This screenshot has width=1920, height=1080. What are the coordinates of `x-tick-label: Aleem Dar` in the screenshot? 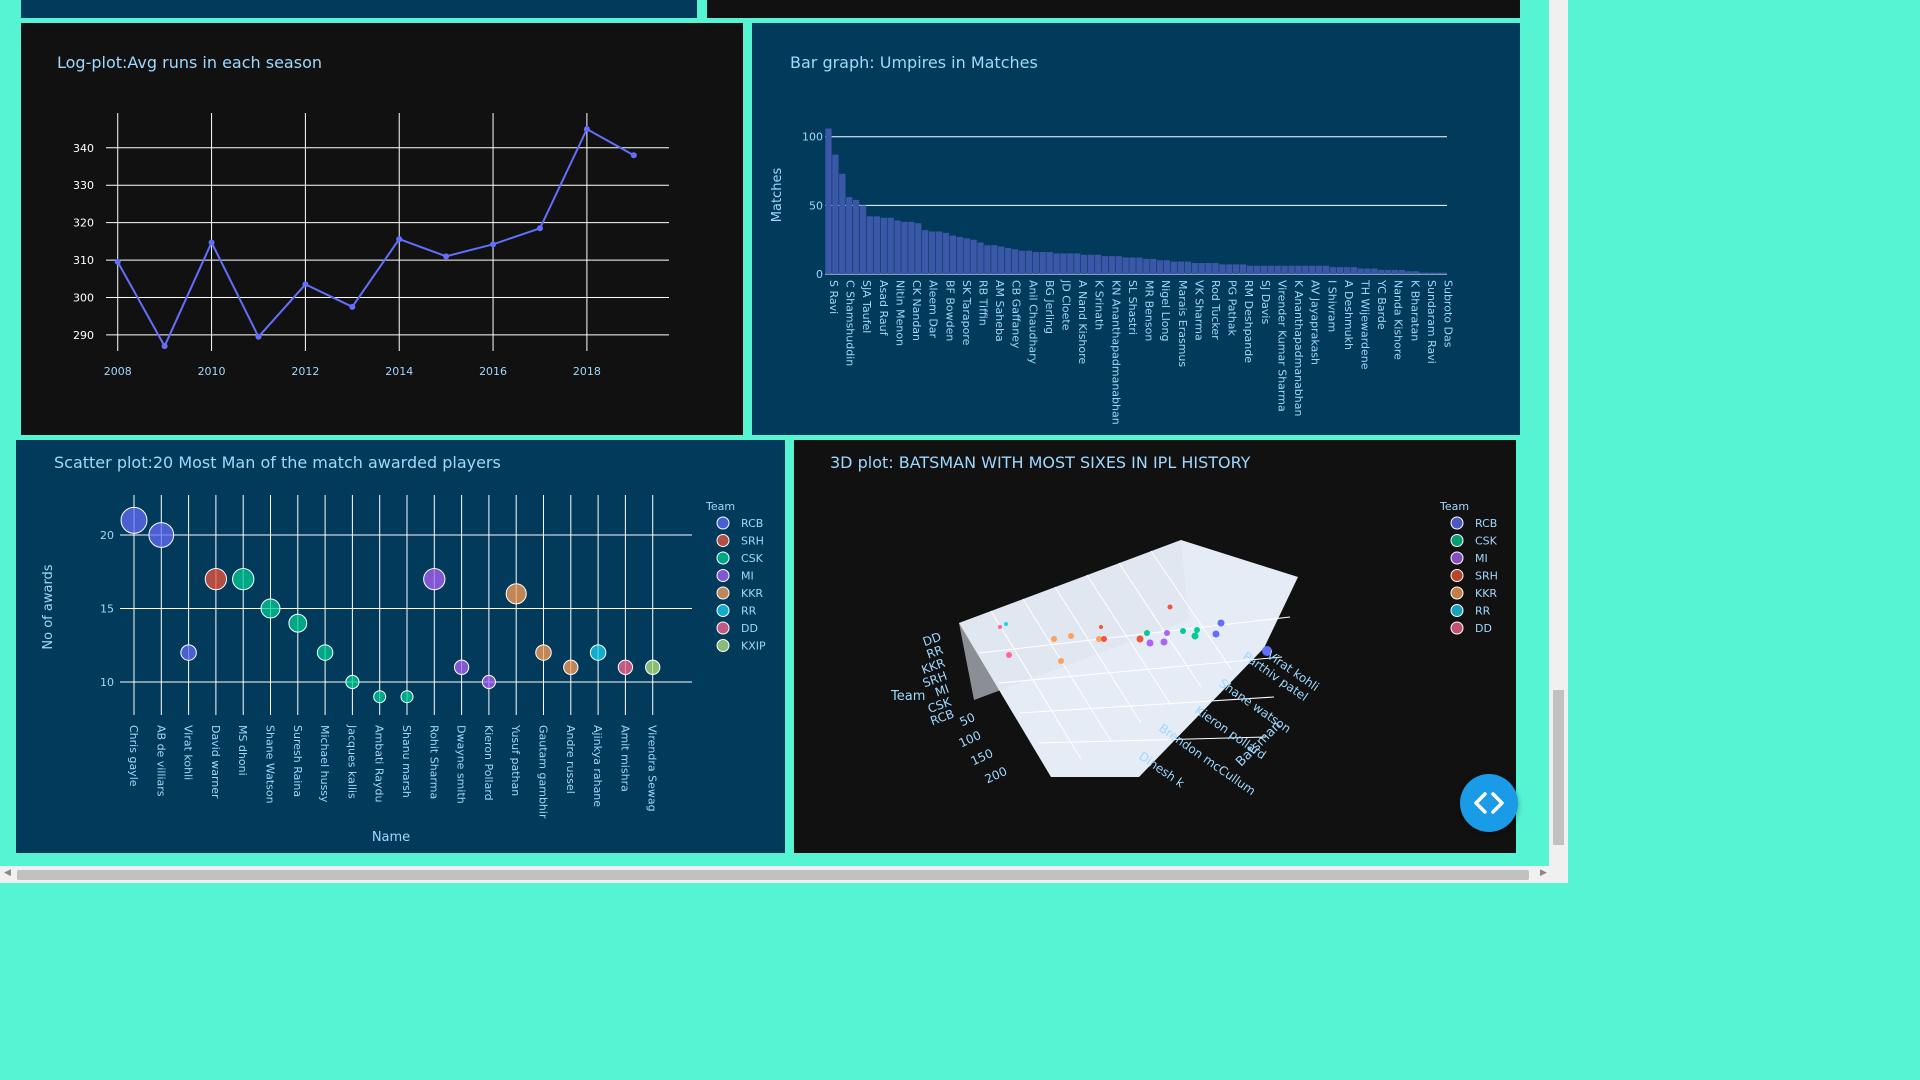 It's located at (933, 309).